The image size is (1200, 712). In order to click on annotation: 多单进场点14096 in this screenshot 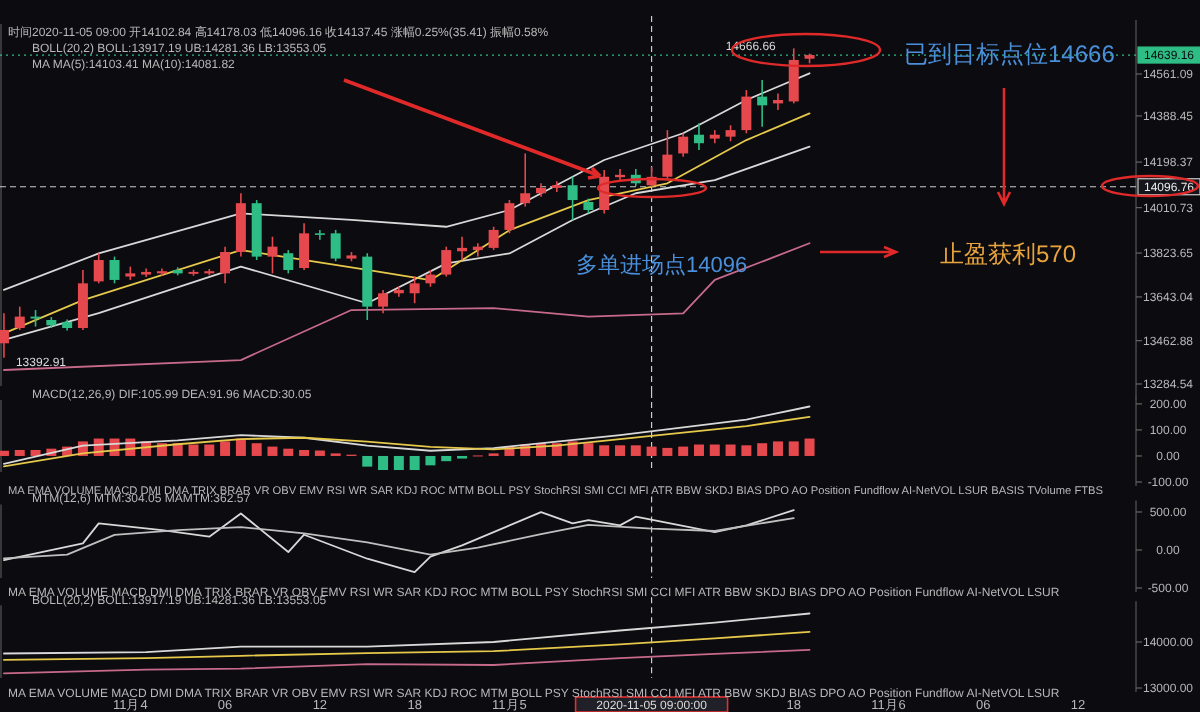, I will do `click(662, 265)`.